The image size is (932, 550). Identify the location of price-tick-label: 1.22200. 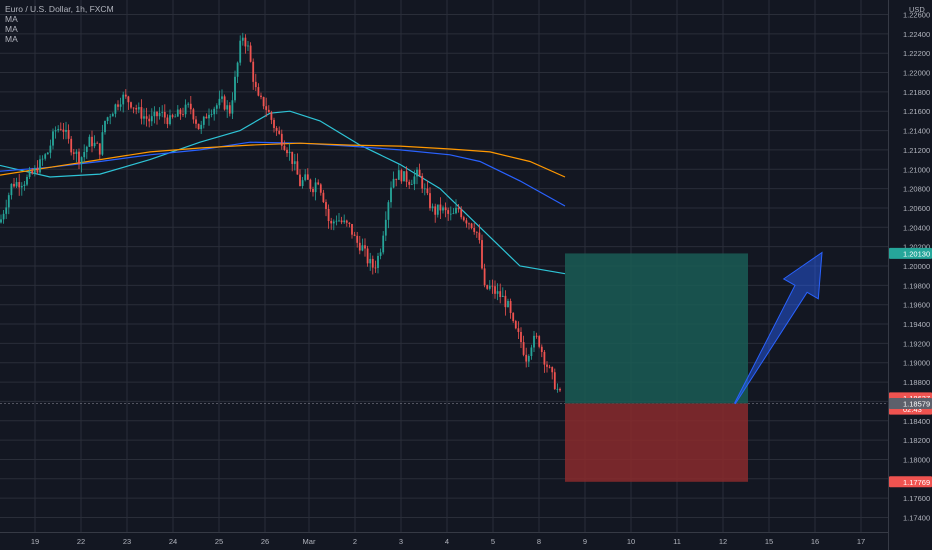
(916, 53).